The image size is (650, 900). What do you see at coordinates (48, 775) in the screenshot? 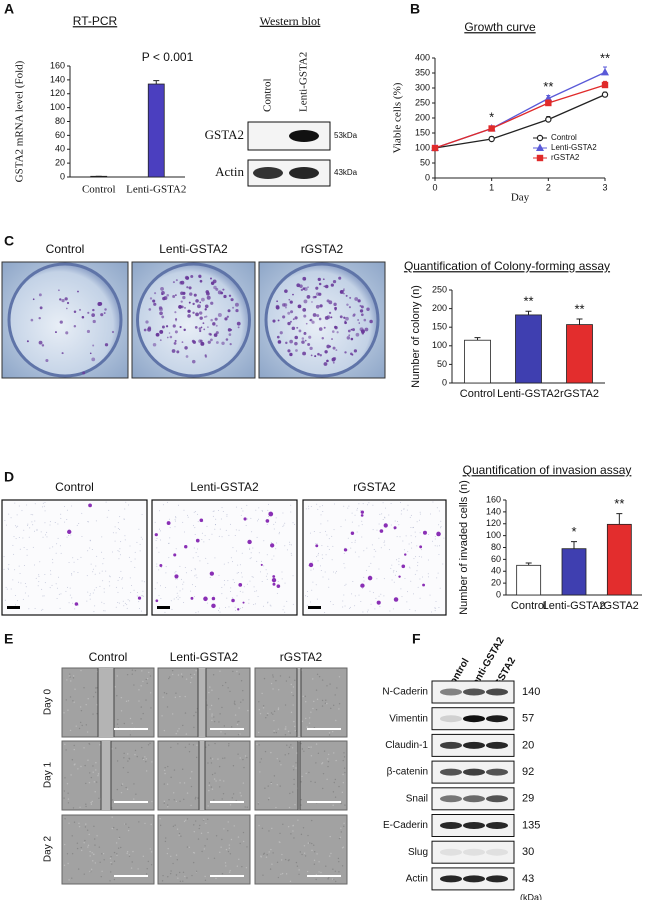
I see `row-label: Day 1` at bounding box center [48, 775].